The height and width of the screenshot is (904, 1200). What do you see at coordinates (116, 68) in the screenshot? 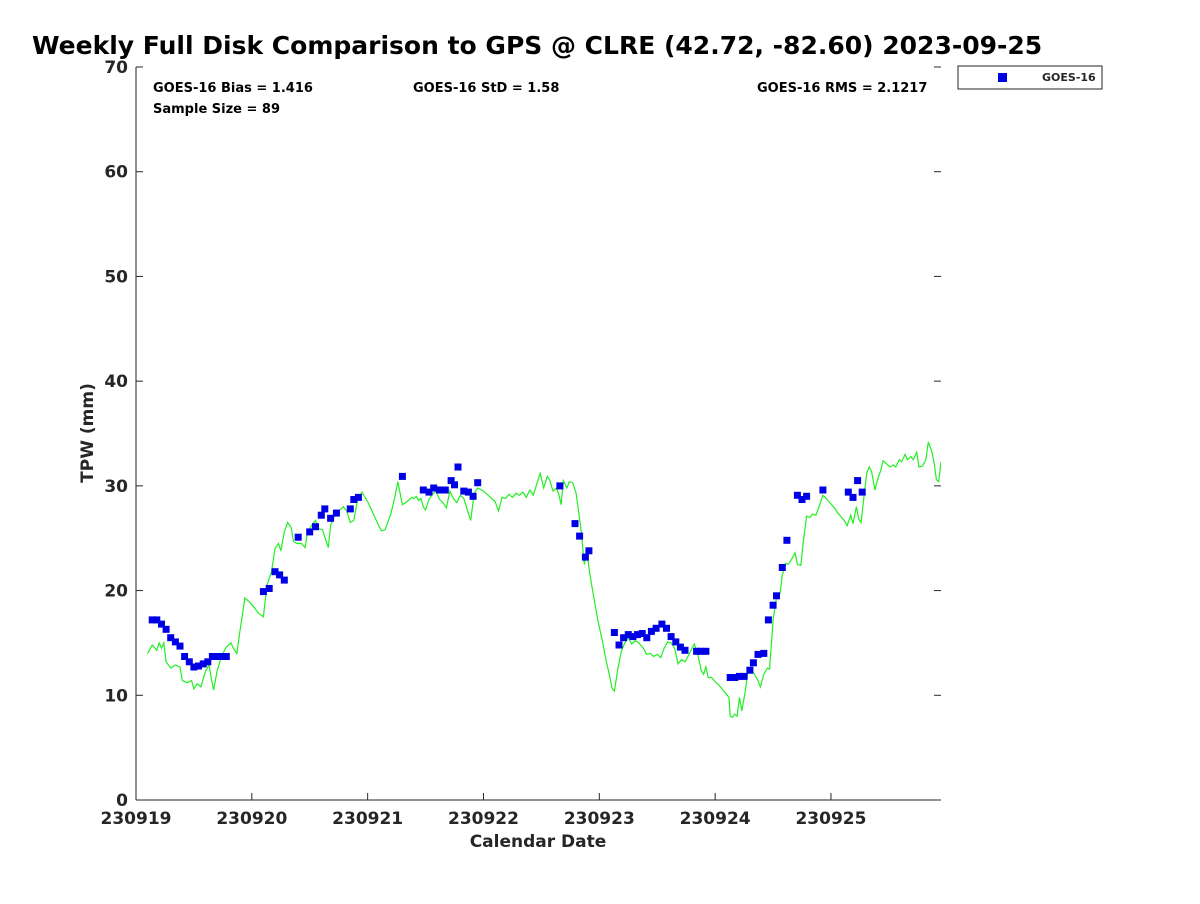
I see `y-tick-label: 70` at bounding box center [116, 68].